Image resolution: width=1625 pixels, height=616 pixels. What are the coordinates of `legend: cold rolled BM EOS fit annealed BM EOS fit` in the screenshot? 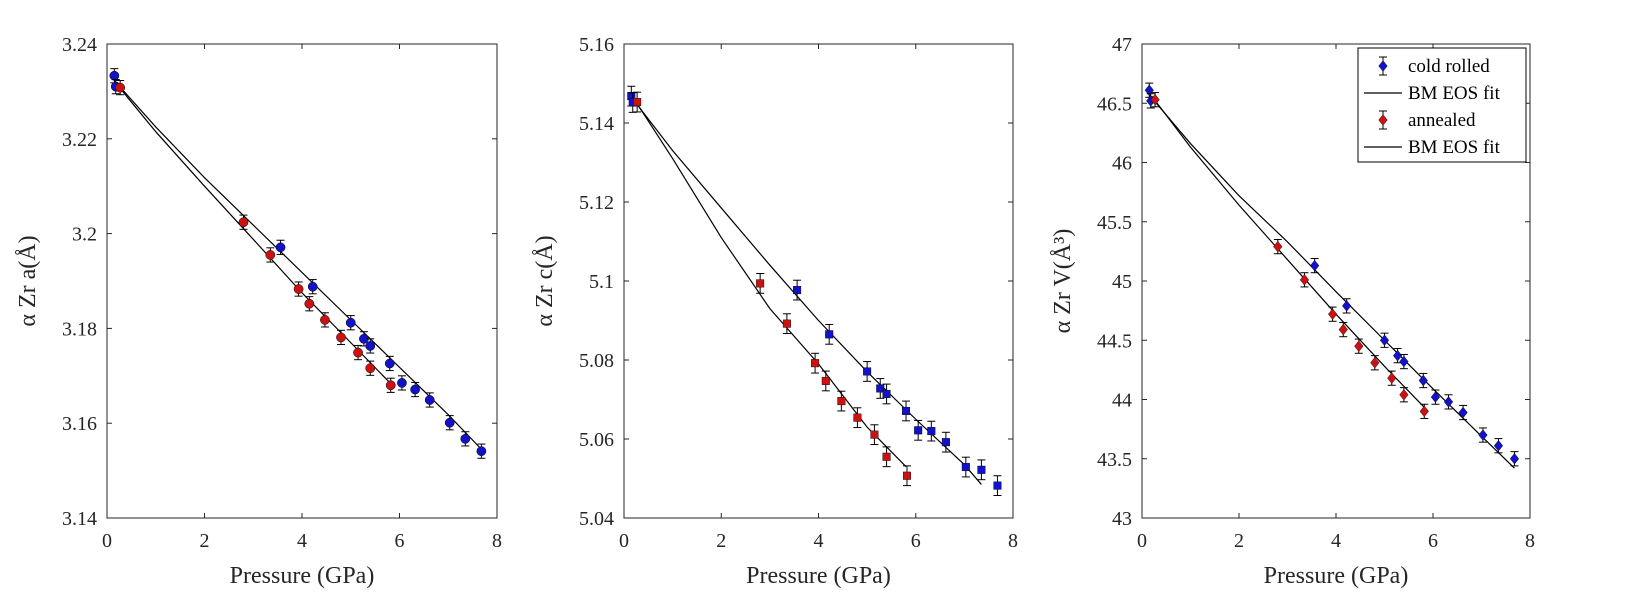 It's located at (1442, 105).